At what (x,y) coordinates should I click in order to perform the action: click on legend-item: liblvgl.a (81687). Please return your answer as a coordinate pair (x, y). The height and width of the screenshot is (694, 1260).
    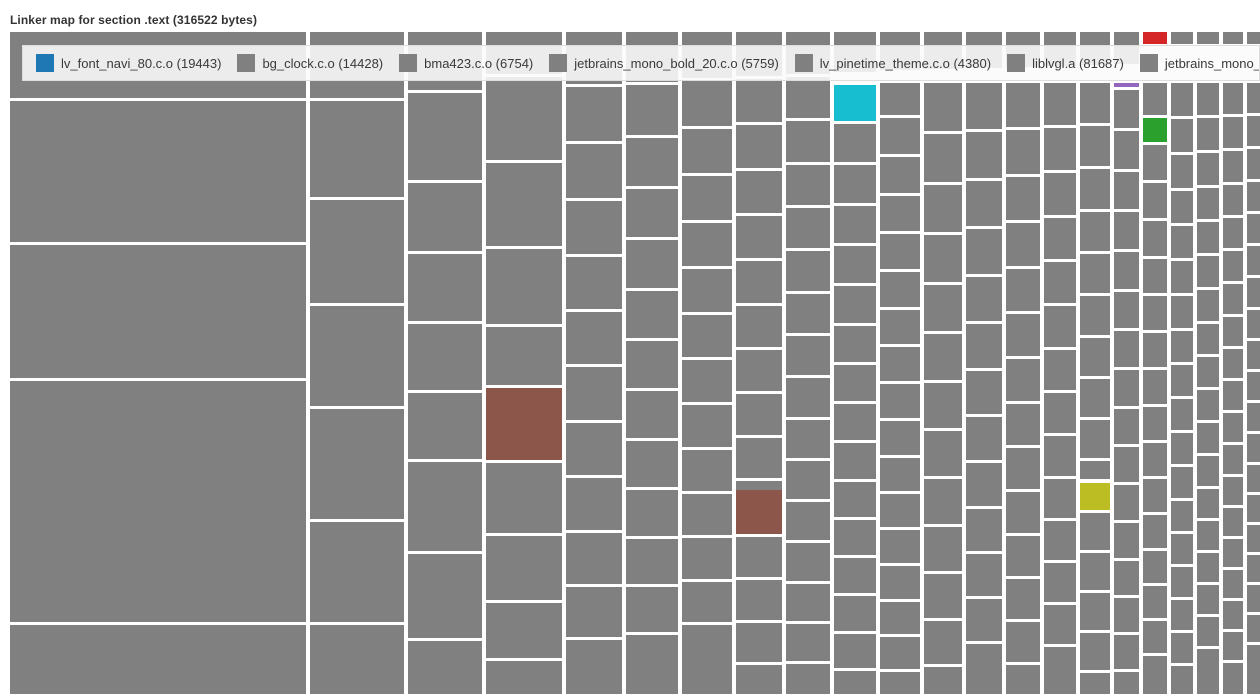
    Looking at the image, I should click on (1062, 63).